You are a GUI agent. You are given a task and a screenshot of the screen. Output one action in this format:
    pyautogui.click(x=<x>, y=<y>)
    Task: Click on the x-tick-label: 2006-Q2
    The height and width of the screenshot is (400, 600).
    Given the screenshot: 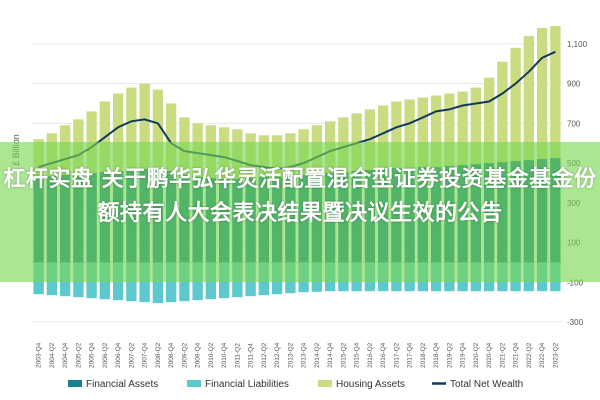 What is the action you would take?
    pyautogui.click(x=105, y=355)
    